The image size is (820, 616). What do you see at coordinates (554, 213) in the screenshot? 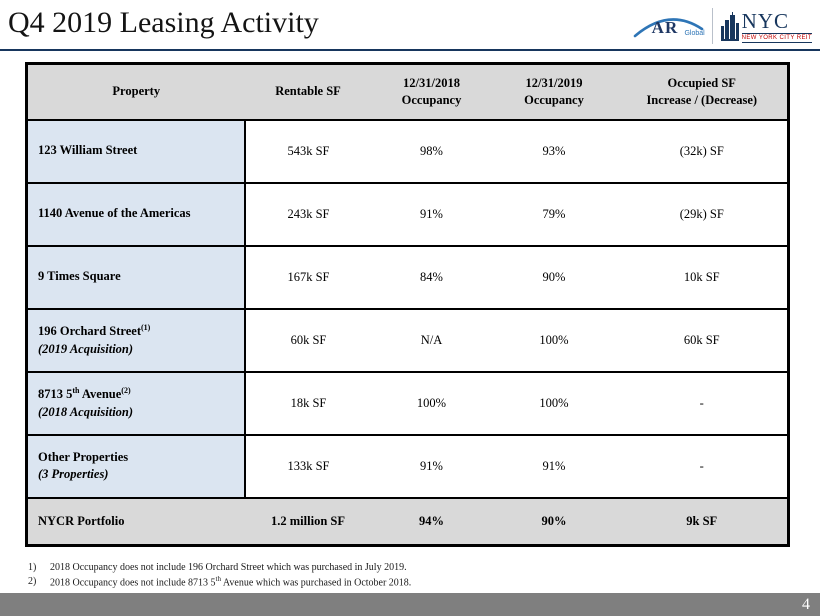
I see `occupancy-2019-cell: 79%` at bounding box center [554, 213].